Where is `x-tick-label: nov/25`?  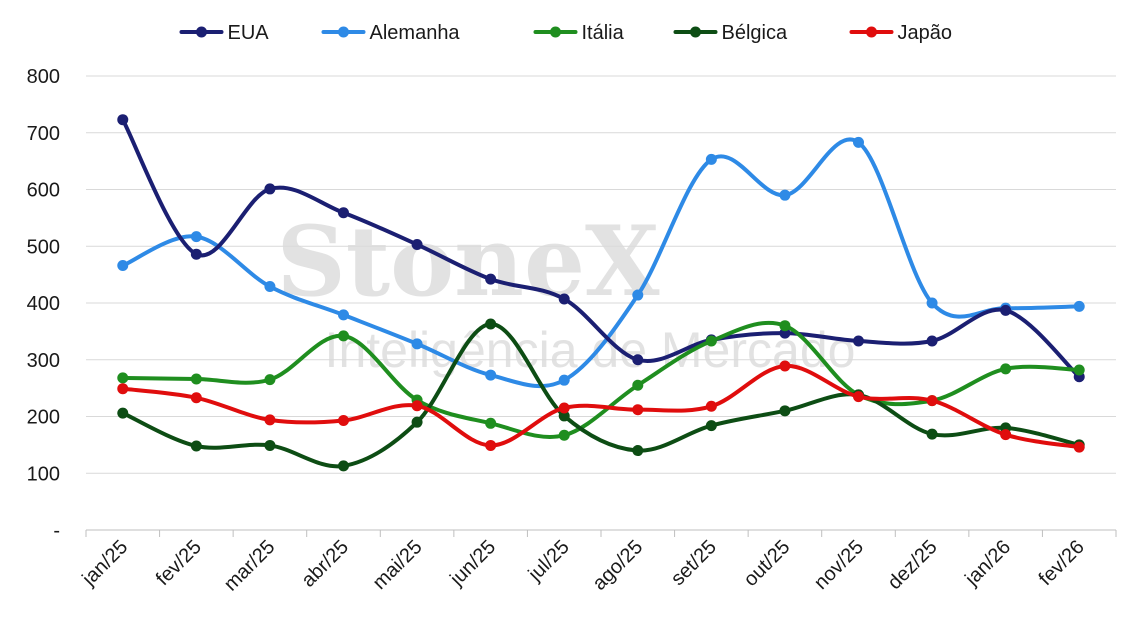 x-tick-label: nov/25 is located at coordinates (839, 565).